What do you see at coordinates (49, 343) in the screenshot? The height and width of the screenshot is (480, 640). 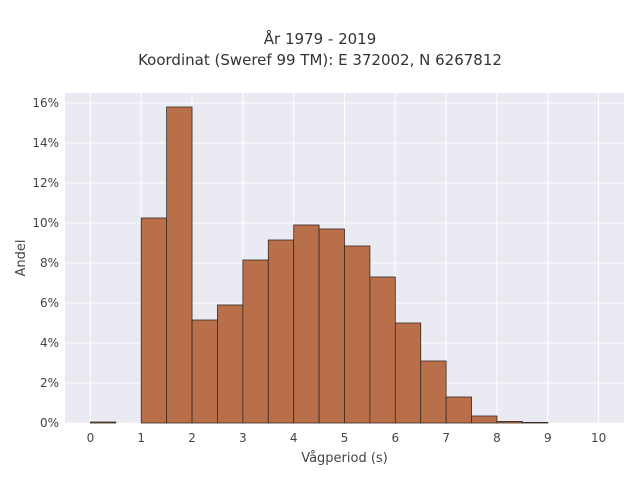 I see `y-tick-label: 4%` at bounding box center [49, 343].